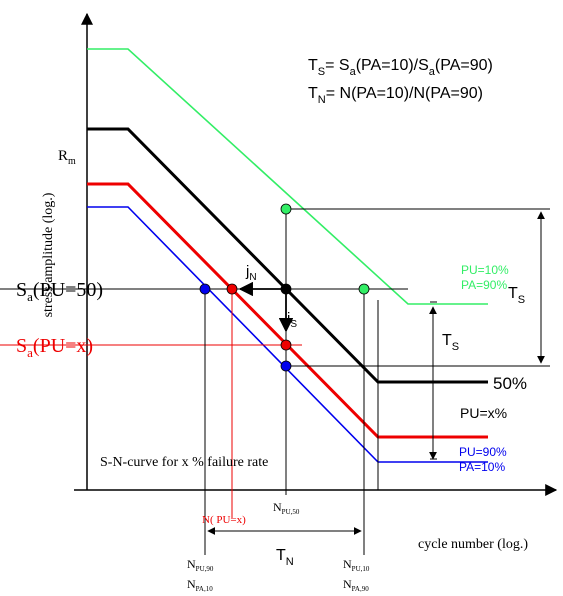 This screenshot has height=596, width=563. Describe the element at coordinates (400, 67) in the screenshot. I see `formula-ts: TS= Sa(PA=10)/Sa(PA=90)` at that location.